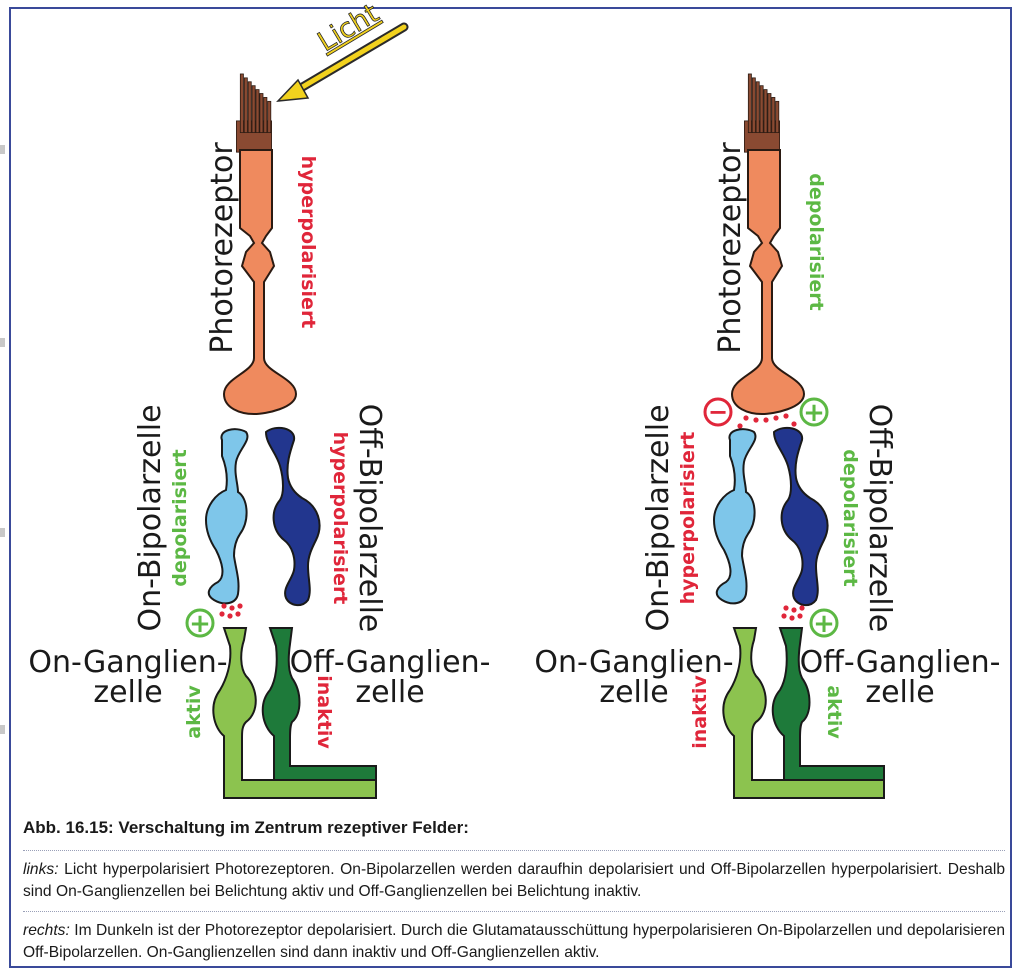 Image resolution: width=1024 pixels, height=977 pixels. I want to click on on-ganglion-label-right-1: On-Ganglien-, so click(633, 662).